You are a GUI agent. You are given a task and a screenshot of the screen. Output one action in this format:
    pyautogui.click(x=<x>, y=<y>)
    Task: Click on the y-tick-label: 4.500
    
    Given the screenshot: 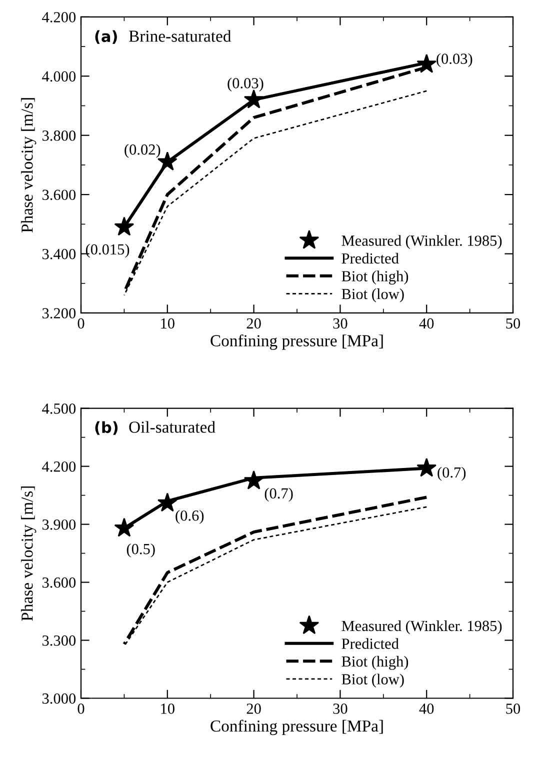 What is the action you would take?
    pyautogui.click(x=59, y=408)
    